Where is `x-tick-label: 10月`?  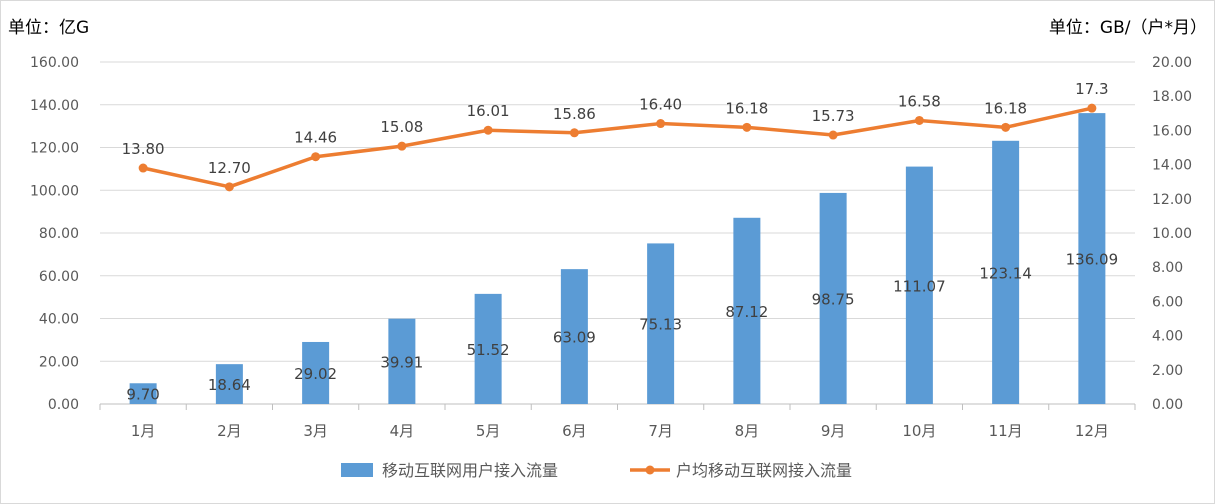 x-tick-label: 10月 is located at coordinates (919, 431).